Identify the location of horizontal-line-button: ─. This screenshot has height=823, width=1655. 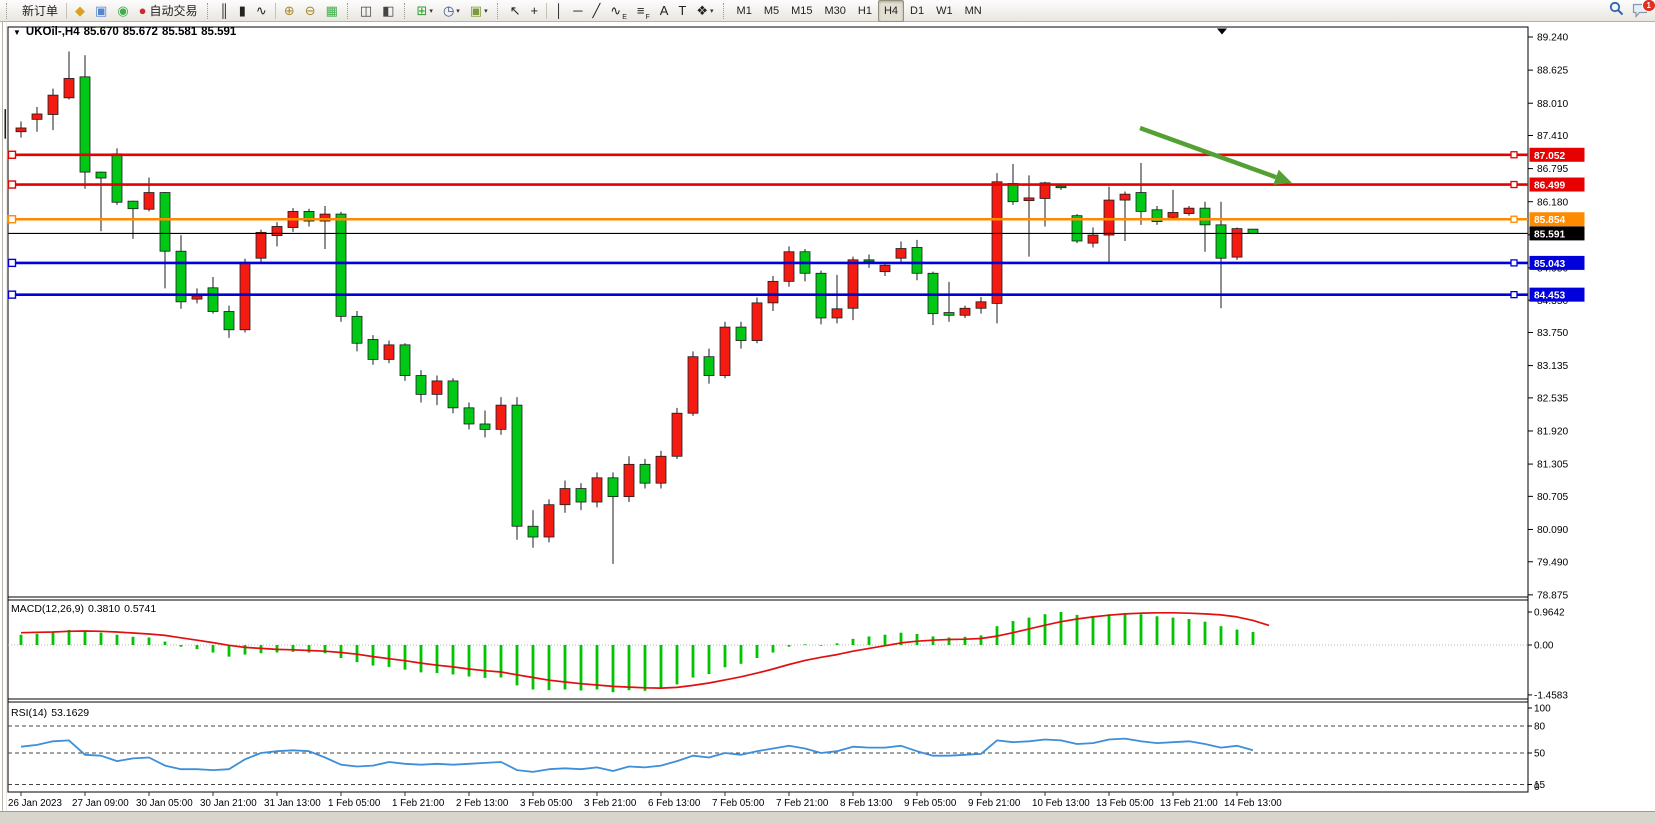
(577, 11).